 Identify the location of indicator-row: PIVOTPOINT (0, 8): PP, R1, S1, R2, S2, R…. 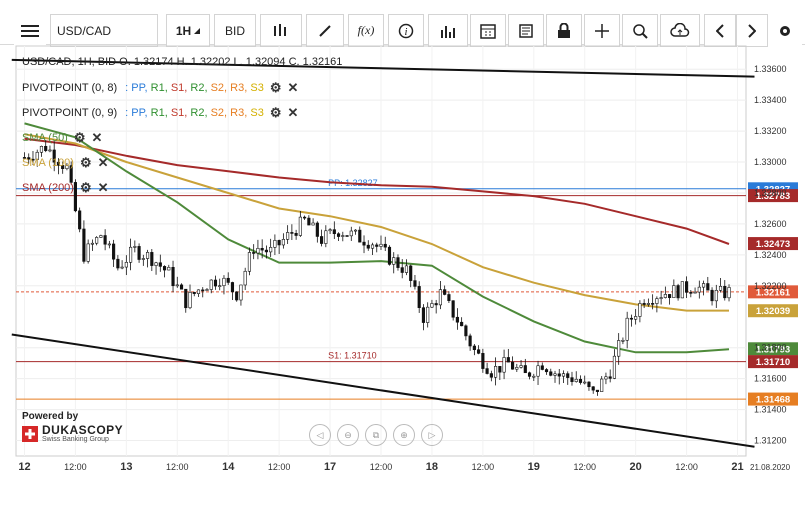
(160, 88).